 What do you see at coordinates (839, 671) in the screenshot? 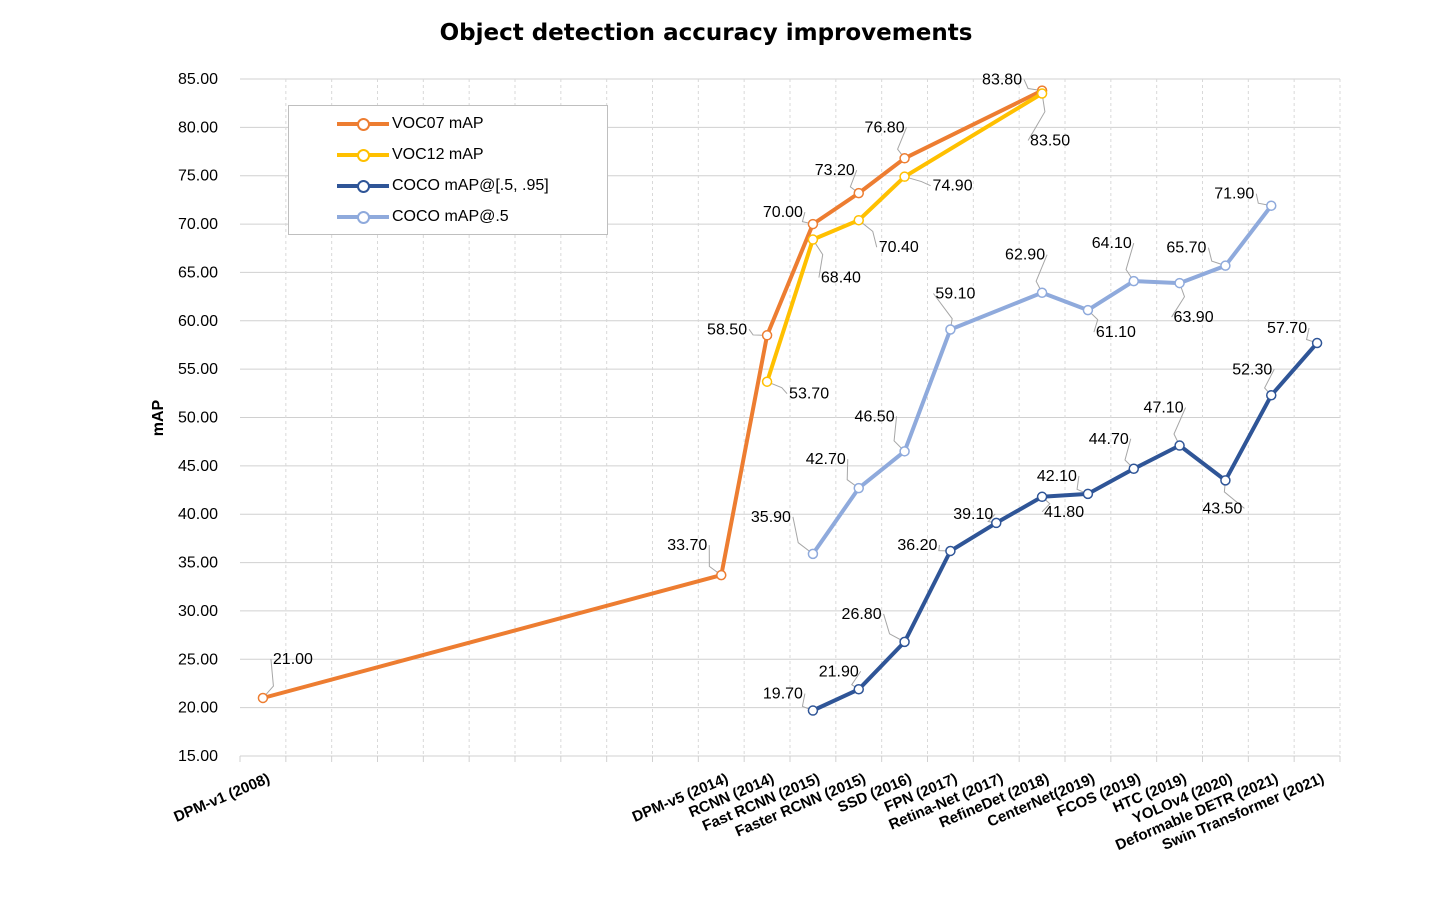
I see `data-label: 21.90` at bounding box center [839, 671].